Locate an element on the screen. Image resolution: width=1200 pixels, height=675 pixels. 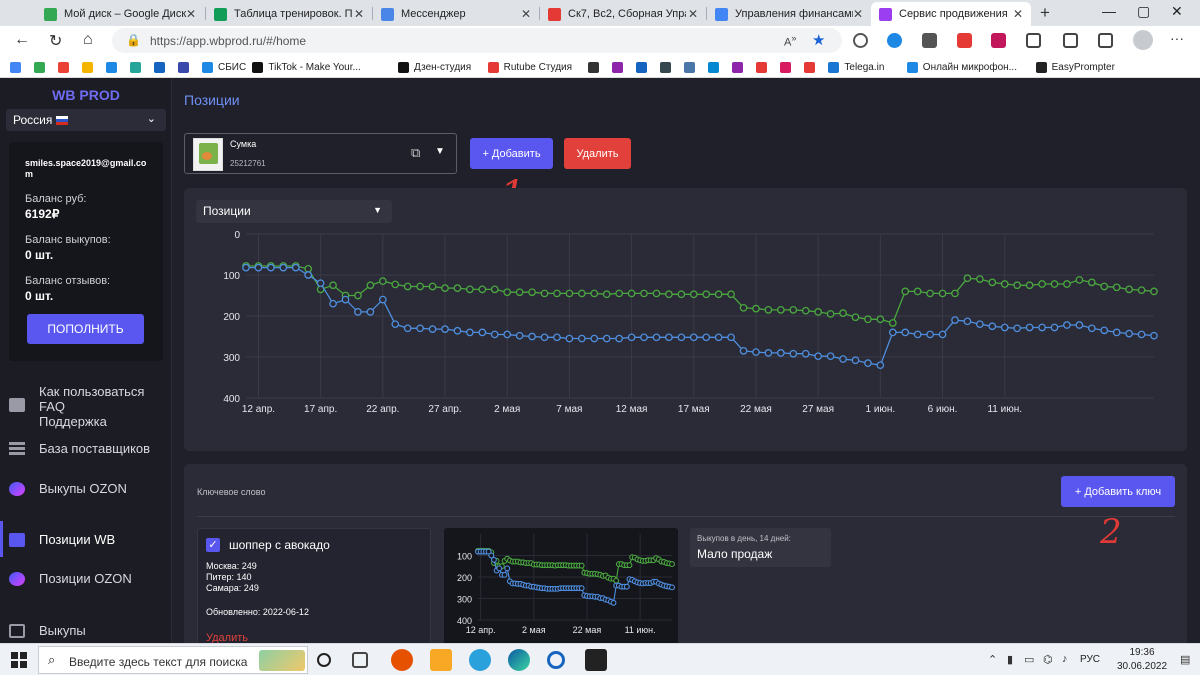
battery-icon: ▭ is located at coordinates (1029, 660).